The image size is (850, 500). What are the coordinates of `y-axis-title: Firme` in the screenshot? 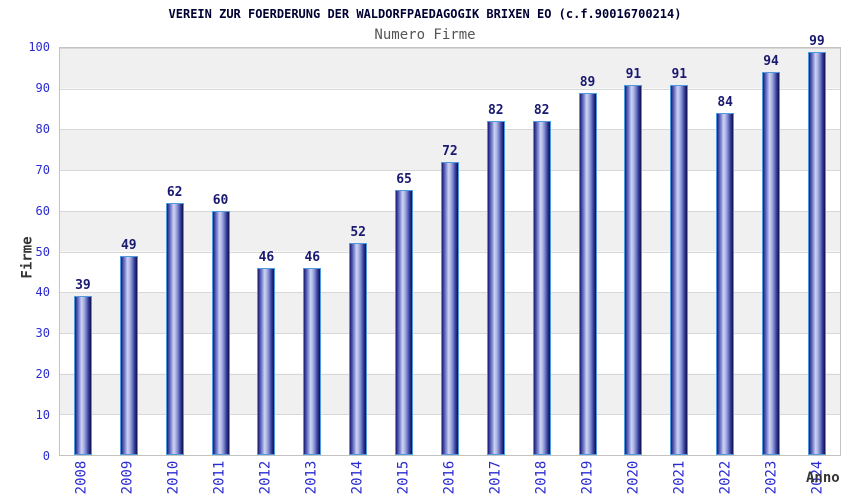 It's located at (27, 257).